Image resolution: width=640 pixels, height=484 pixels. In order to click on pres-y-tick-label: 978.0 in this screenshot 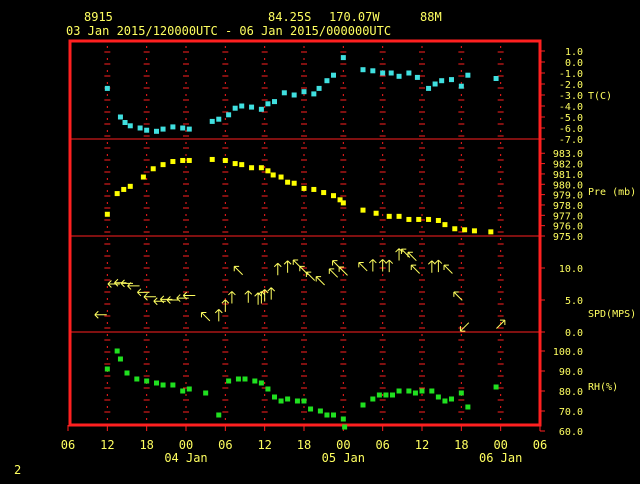, I will do `click(568, 206)`.